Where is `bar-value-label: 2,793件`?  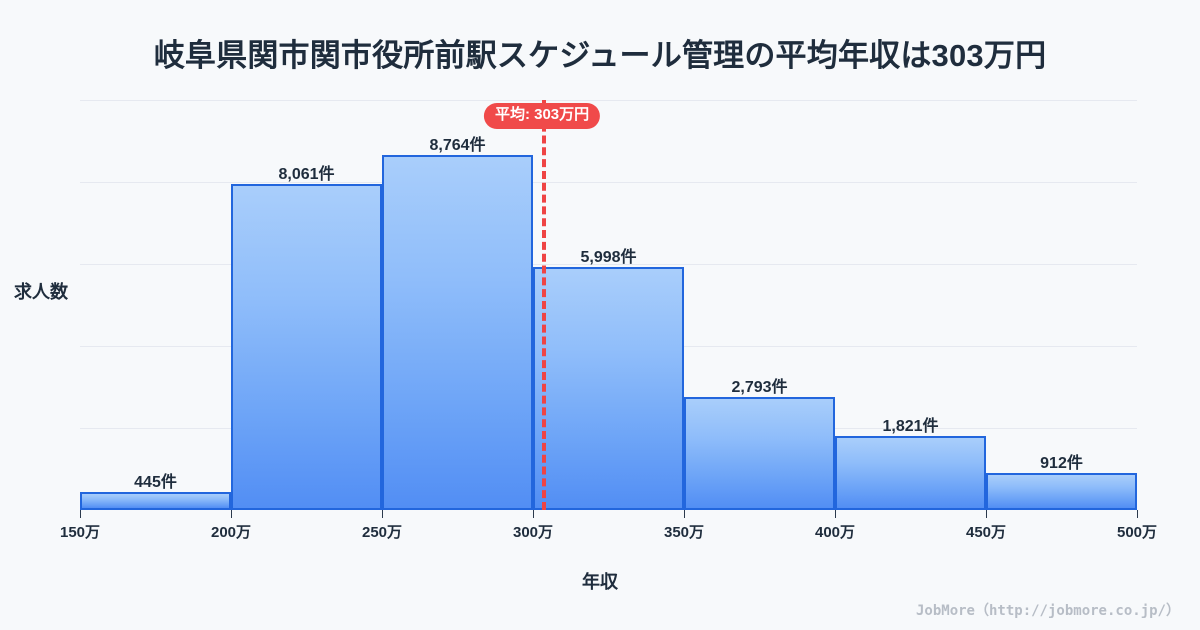 bar-value-label: 2,793件 is located at coordinates (759, 387).